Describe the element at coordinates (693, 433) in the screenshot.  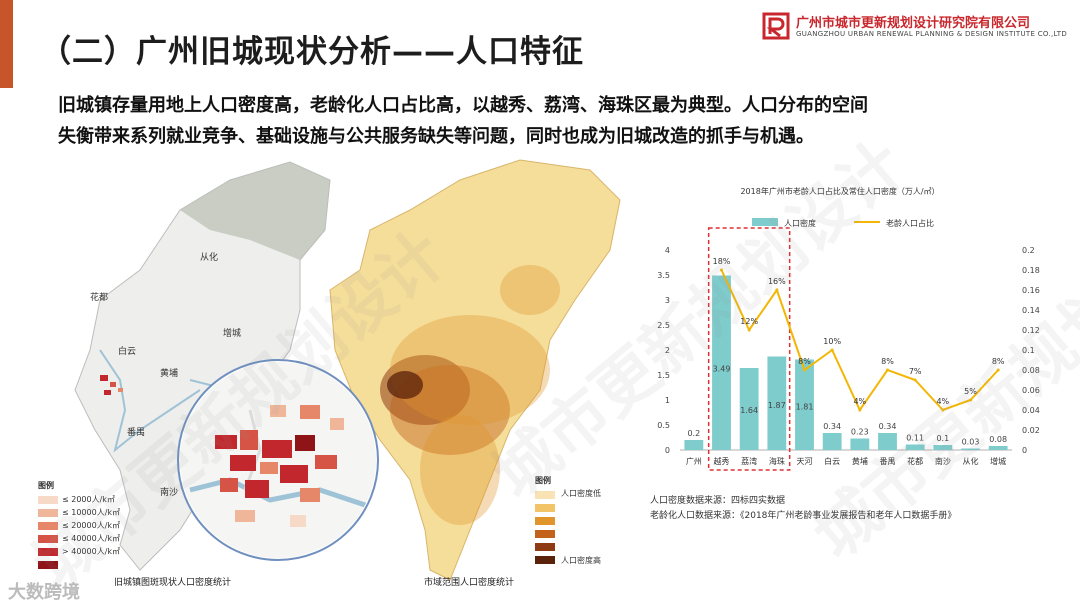
I see `bar-value-label: 0.2` at that location.